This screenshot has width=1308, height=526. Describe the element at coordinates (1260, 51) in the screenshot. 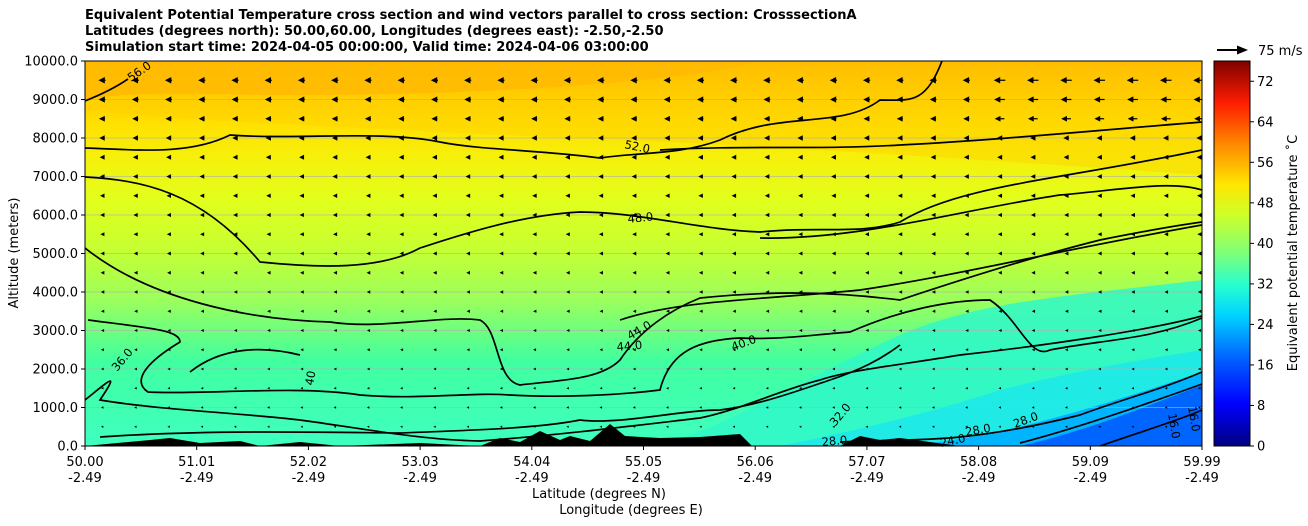

I see `quiver-key: 75 m/s` at that location.